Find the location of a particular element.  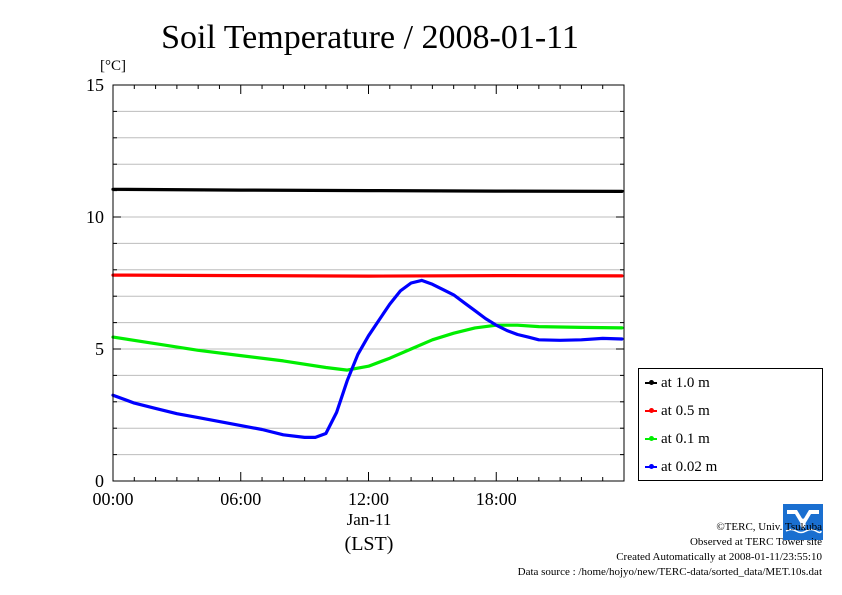

legend-label-1m: at 1.0 m is located at coordinates (685, 382).